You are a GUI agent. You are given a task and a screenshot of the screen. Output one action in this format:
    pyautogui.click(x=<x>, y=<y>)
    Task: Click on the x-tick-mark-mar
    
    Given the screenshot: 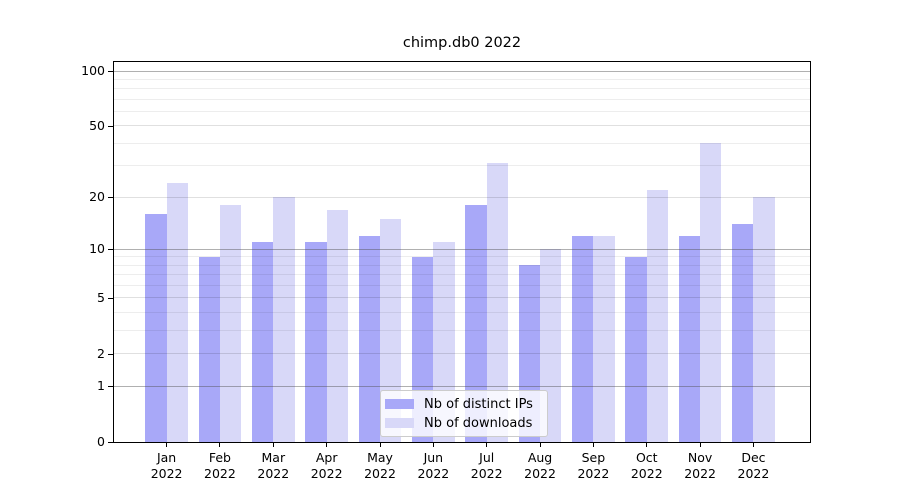 What is the action you would take?
    pyautogui.click(x=273, y=445)
    